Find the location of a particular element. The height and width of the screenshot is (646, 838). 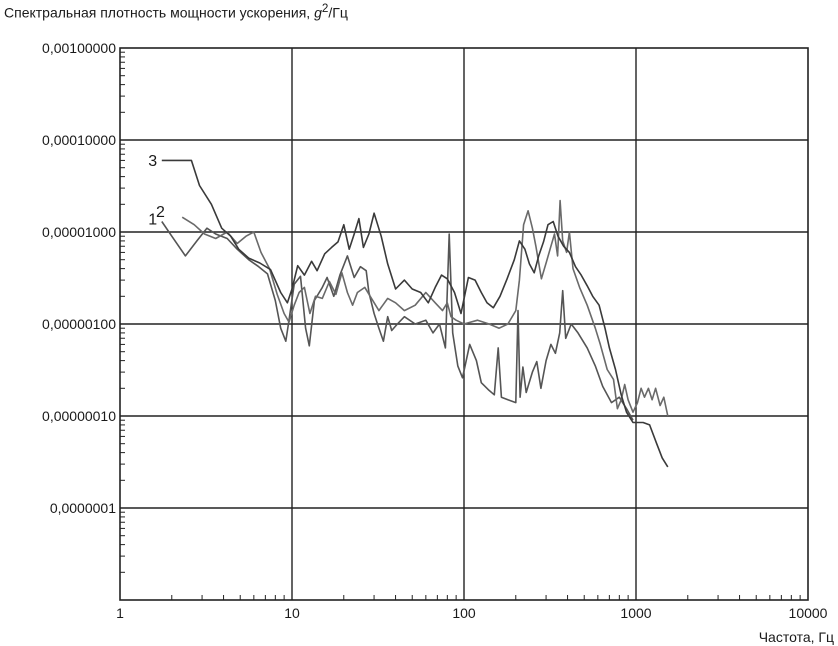

x-tick-label: 10000 is located at coordinates (808, 613).